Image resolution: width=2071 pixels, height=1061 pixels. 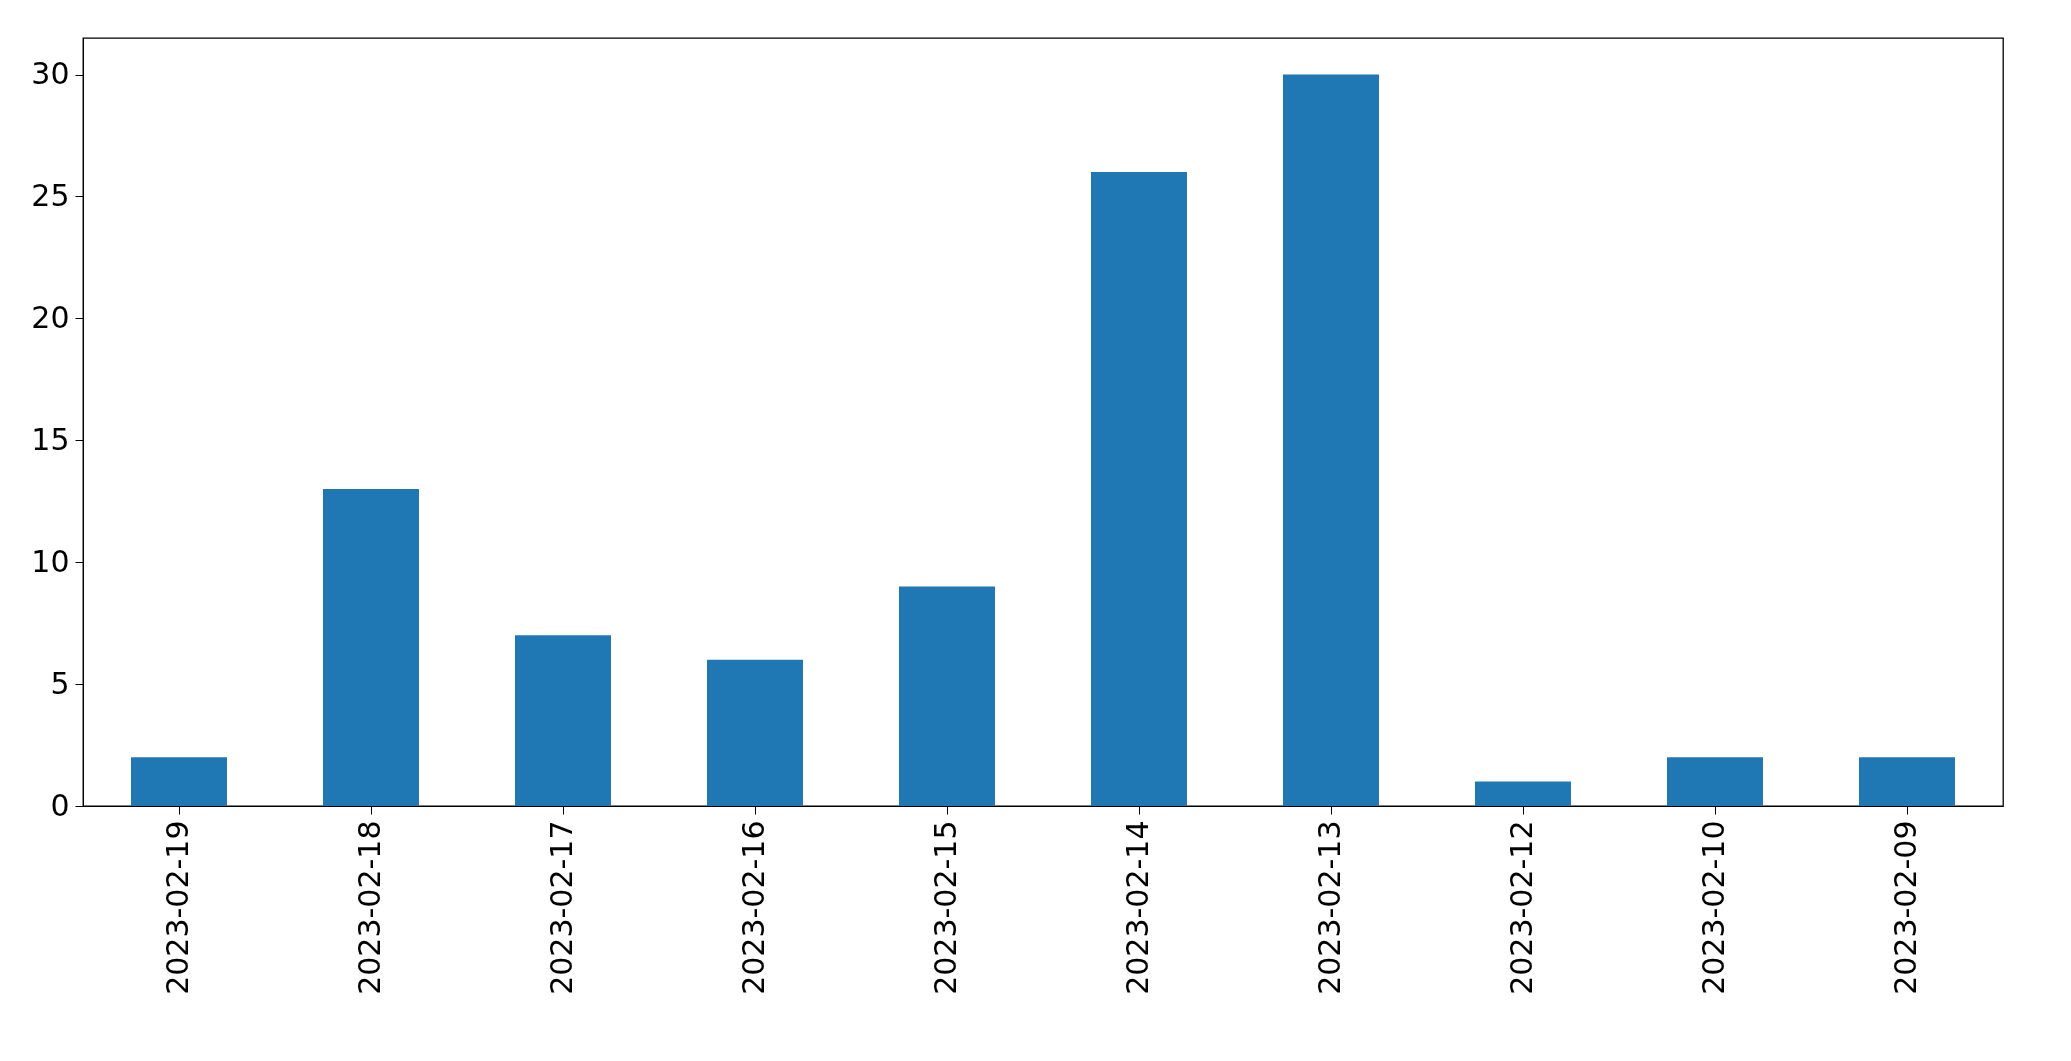 I want to click on y-tick-label: 20, so click(x=50, y=317).